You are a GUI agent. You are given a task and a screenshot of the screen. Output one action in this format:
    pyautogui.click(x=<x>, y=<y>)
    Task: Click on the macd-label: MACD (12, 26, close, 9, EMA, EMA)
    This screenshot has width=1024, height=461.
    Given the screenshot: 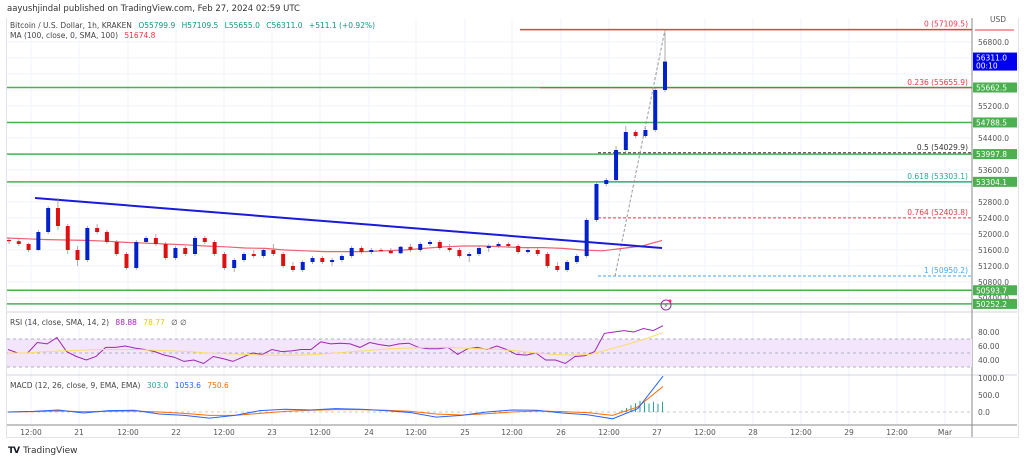 What is the action you would take?
    pyautogui.click(x=75, y=385)
    